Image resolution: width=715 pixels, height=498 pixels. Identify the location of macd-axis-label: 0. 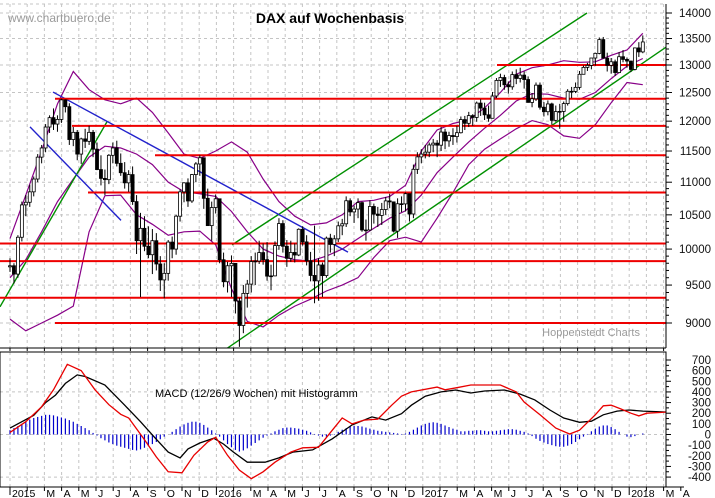
(708, 436).